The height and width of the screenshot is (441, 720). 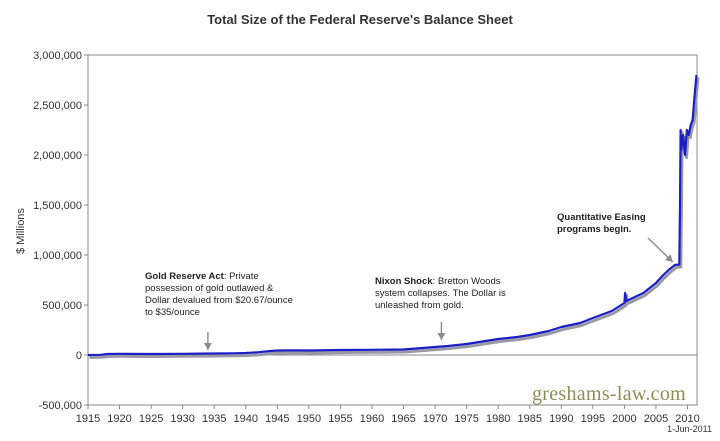 I want to click on x-tick-label: 1935, so click(x=214, y=419).